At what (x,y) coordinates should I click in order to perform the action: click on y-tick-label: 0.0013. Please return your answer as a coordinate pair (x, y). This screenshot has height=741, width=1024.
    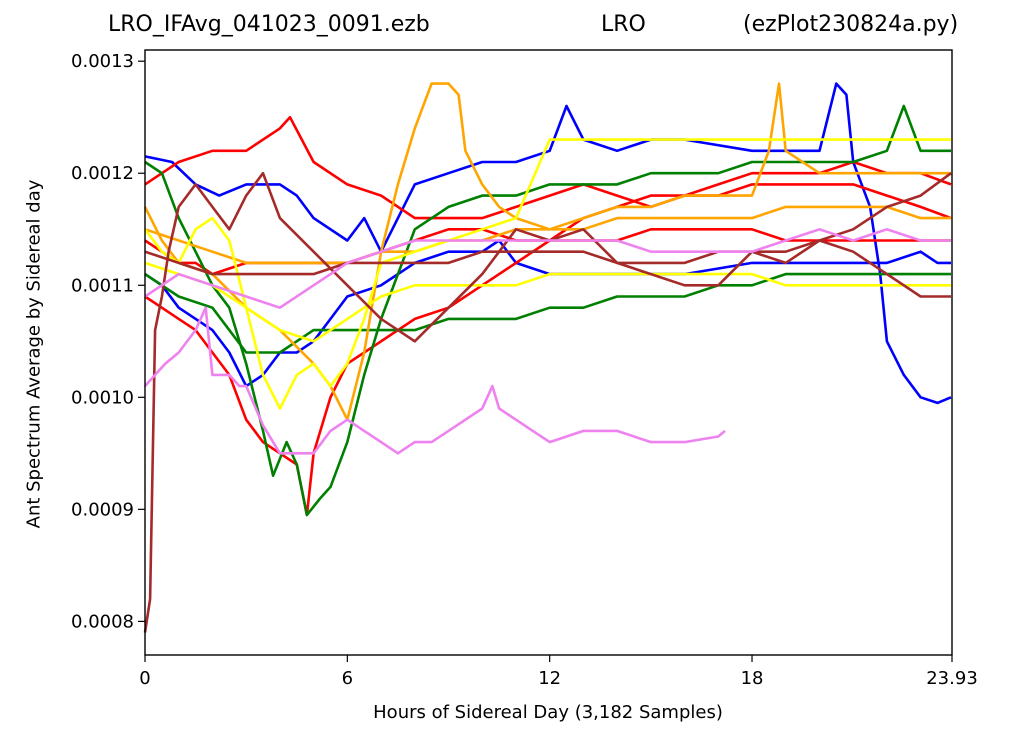
    Looking at the image, I should click on (102, 61).